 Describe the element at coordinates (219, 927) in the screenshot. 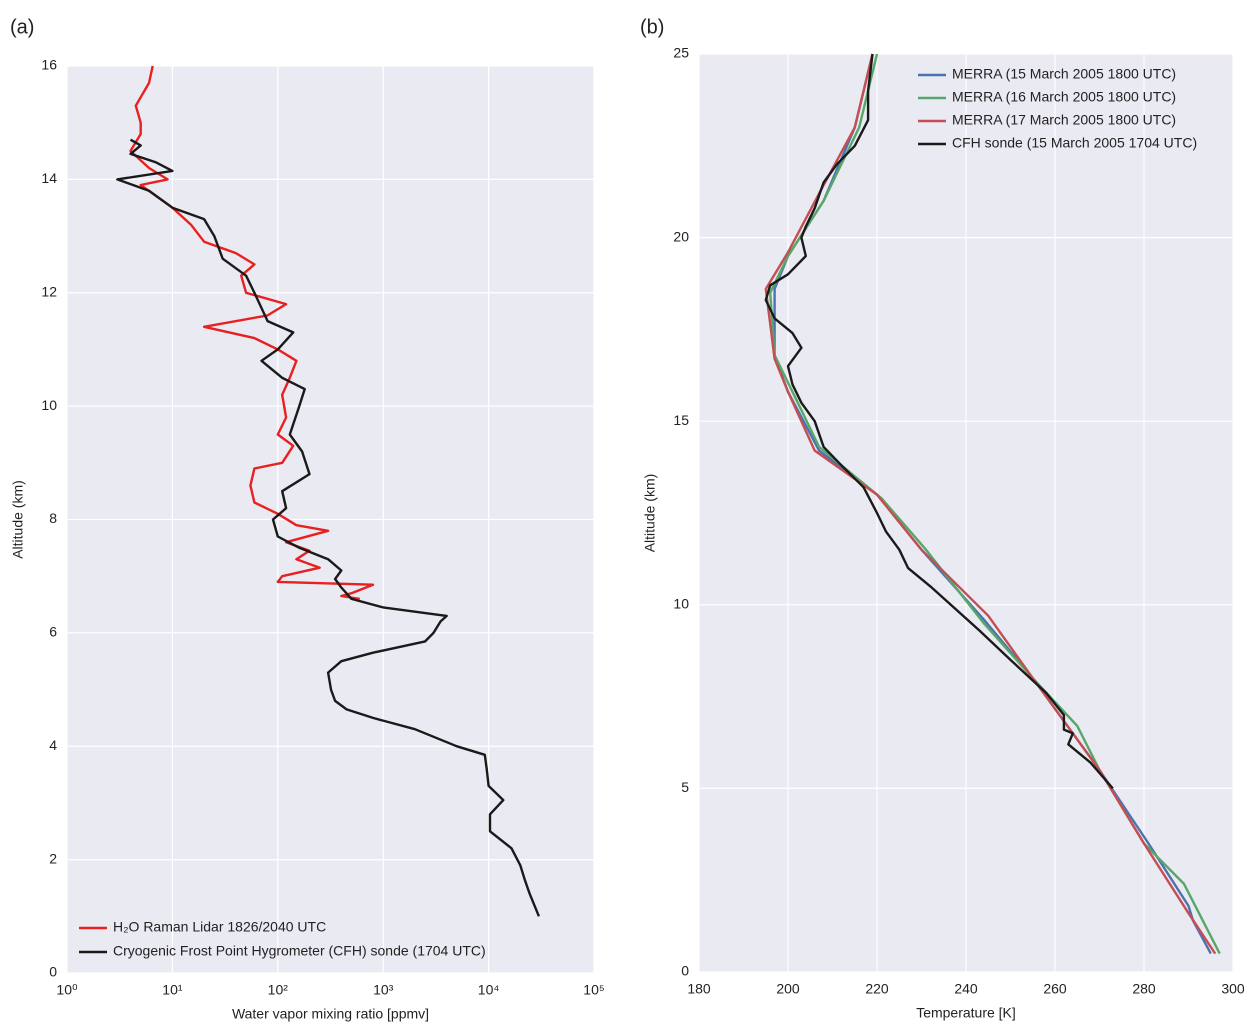

I see `legend-label: H₂O Raman Lidar 1826/2040 UTC` at that location.